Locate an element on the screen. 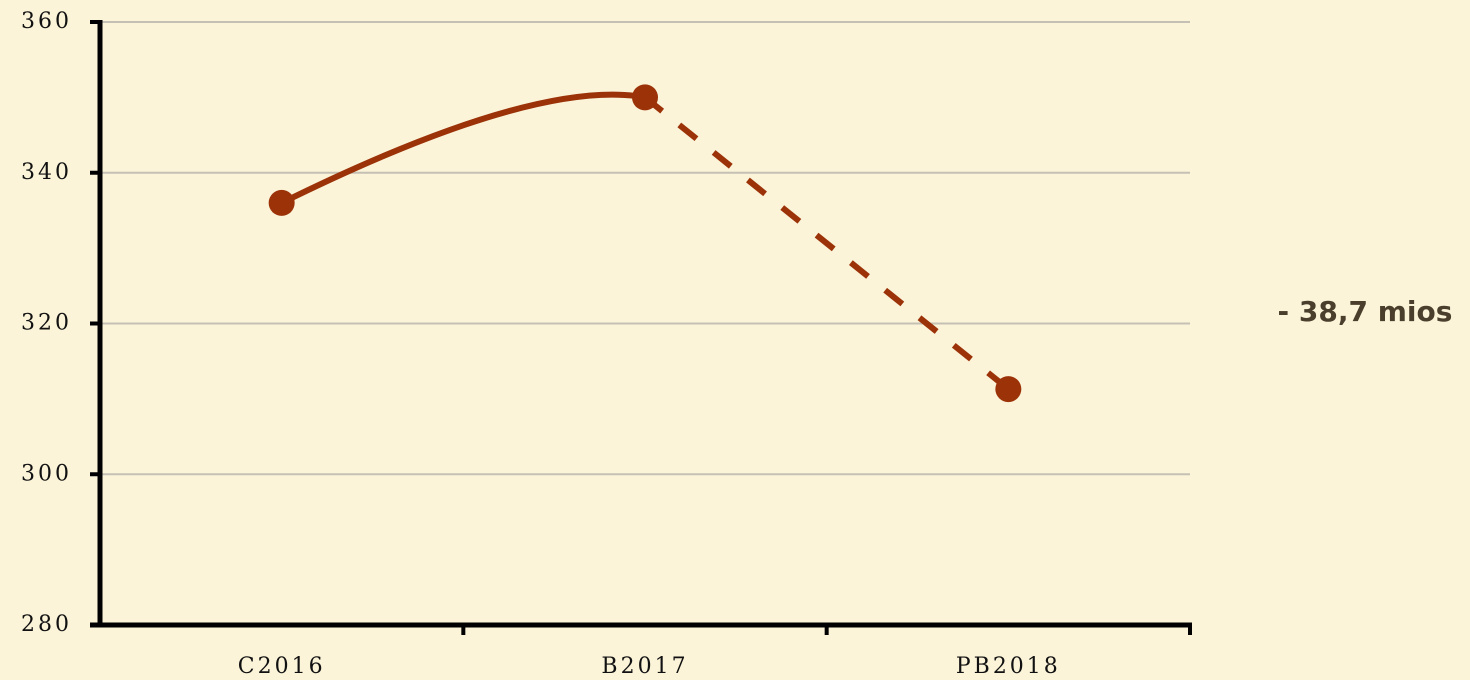 This screenshot has height=680, width=1470. y-tick-label: 360 is located at coordinates (46, 21).